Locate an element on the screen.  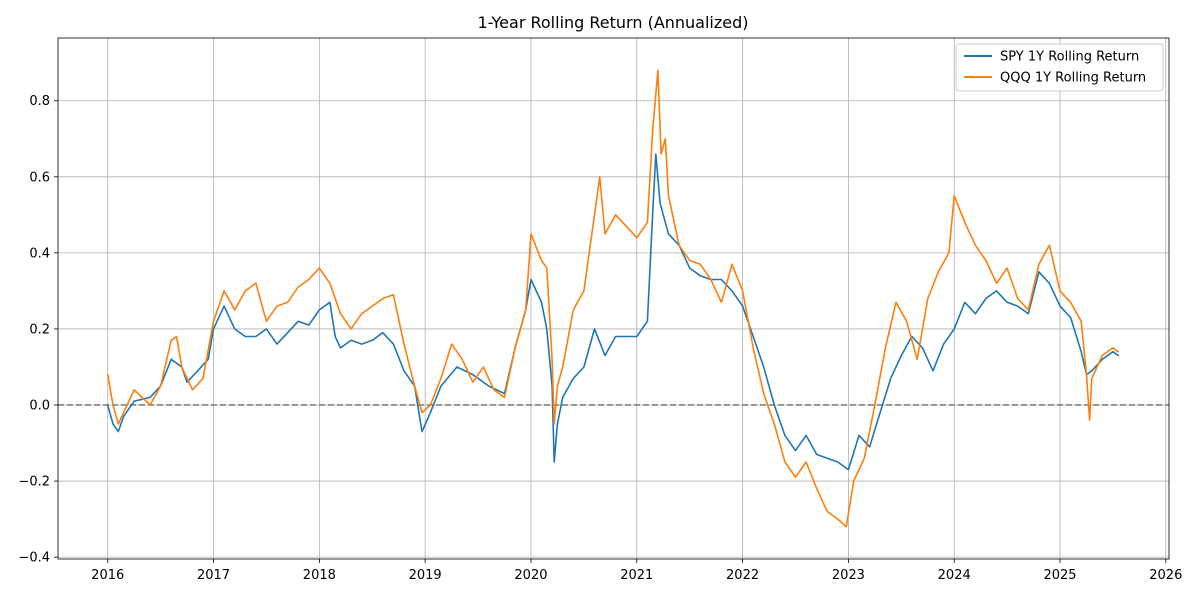
x-tick-label: 2017 is located at coordinates (213, 575).